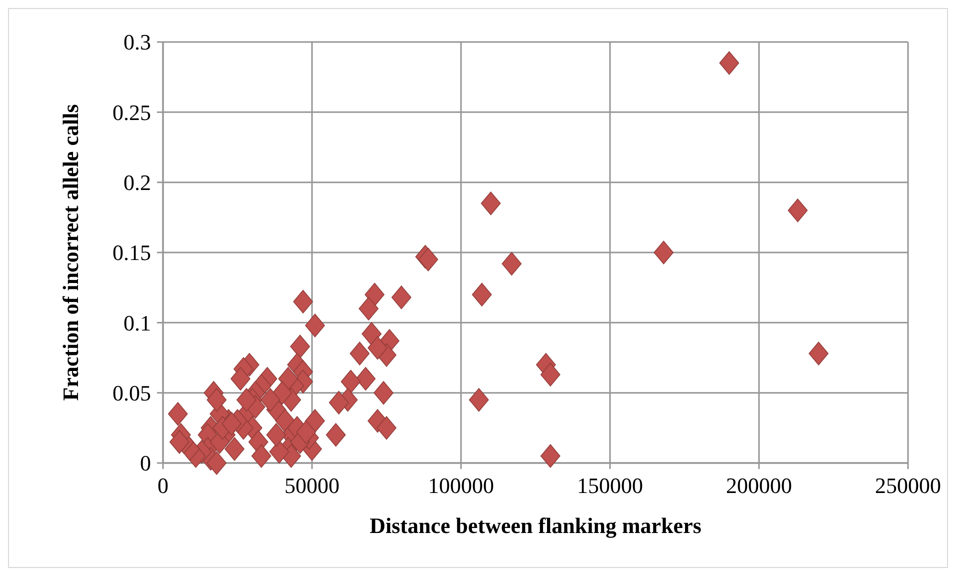 This screenshot has height=578, width=958. Describe the element at coordinates (131, 112) in the screenshot. I see `y-tick-label: 0.25` at that location.